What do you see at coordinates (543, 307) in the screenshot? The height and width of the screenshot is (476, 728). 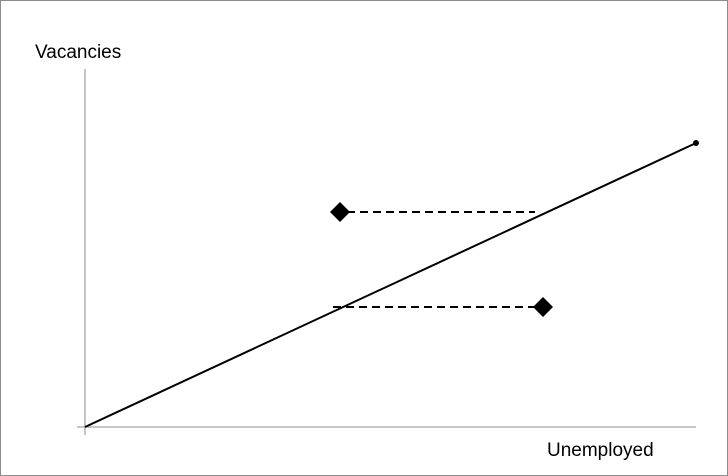 I see `lower-diamond-marker` at bounding box center [543, 307].